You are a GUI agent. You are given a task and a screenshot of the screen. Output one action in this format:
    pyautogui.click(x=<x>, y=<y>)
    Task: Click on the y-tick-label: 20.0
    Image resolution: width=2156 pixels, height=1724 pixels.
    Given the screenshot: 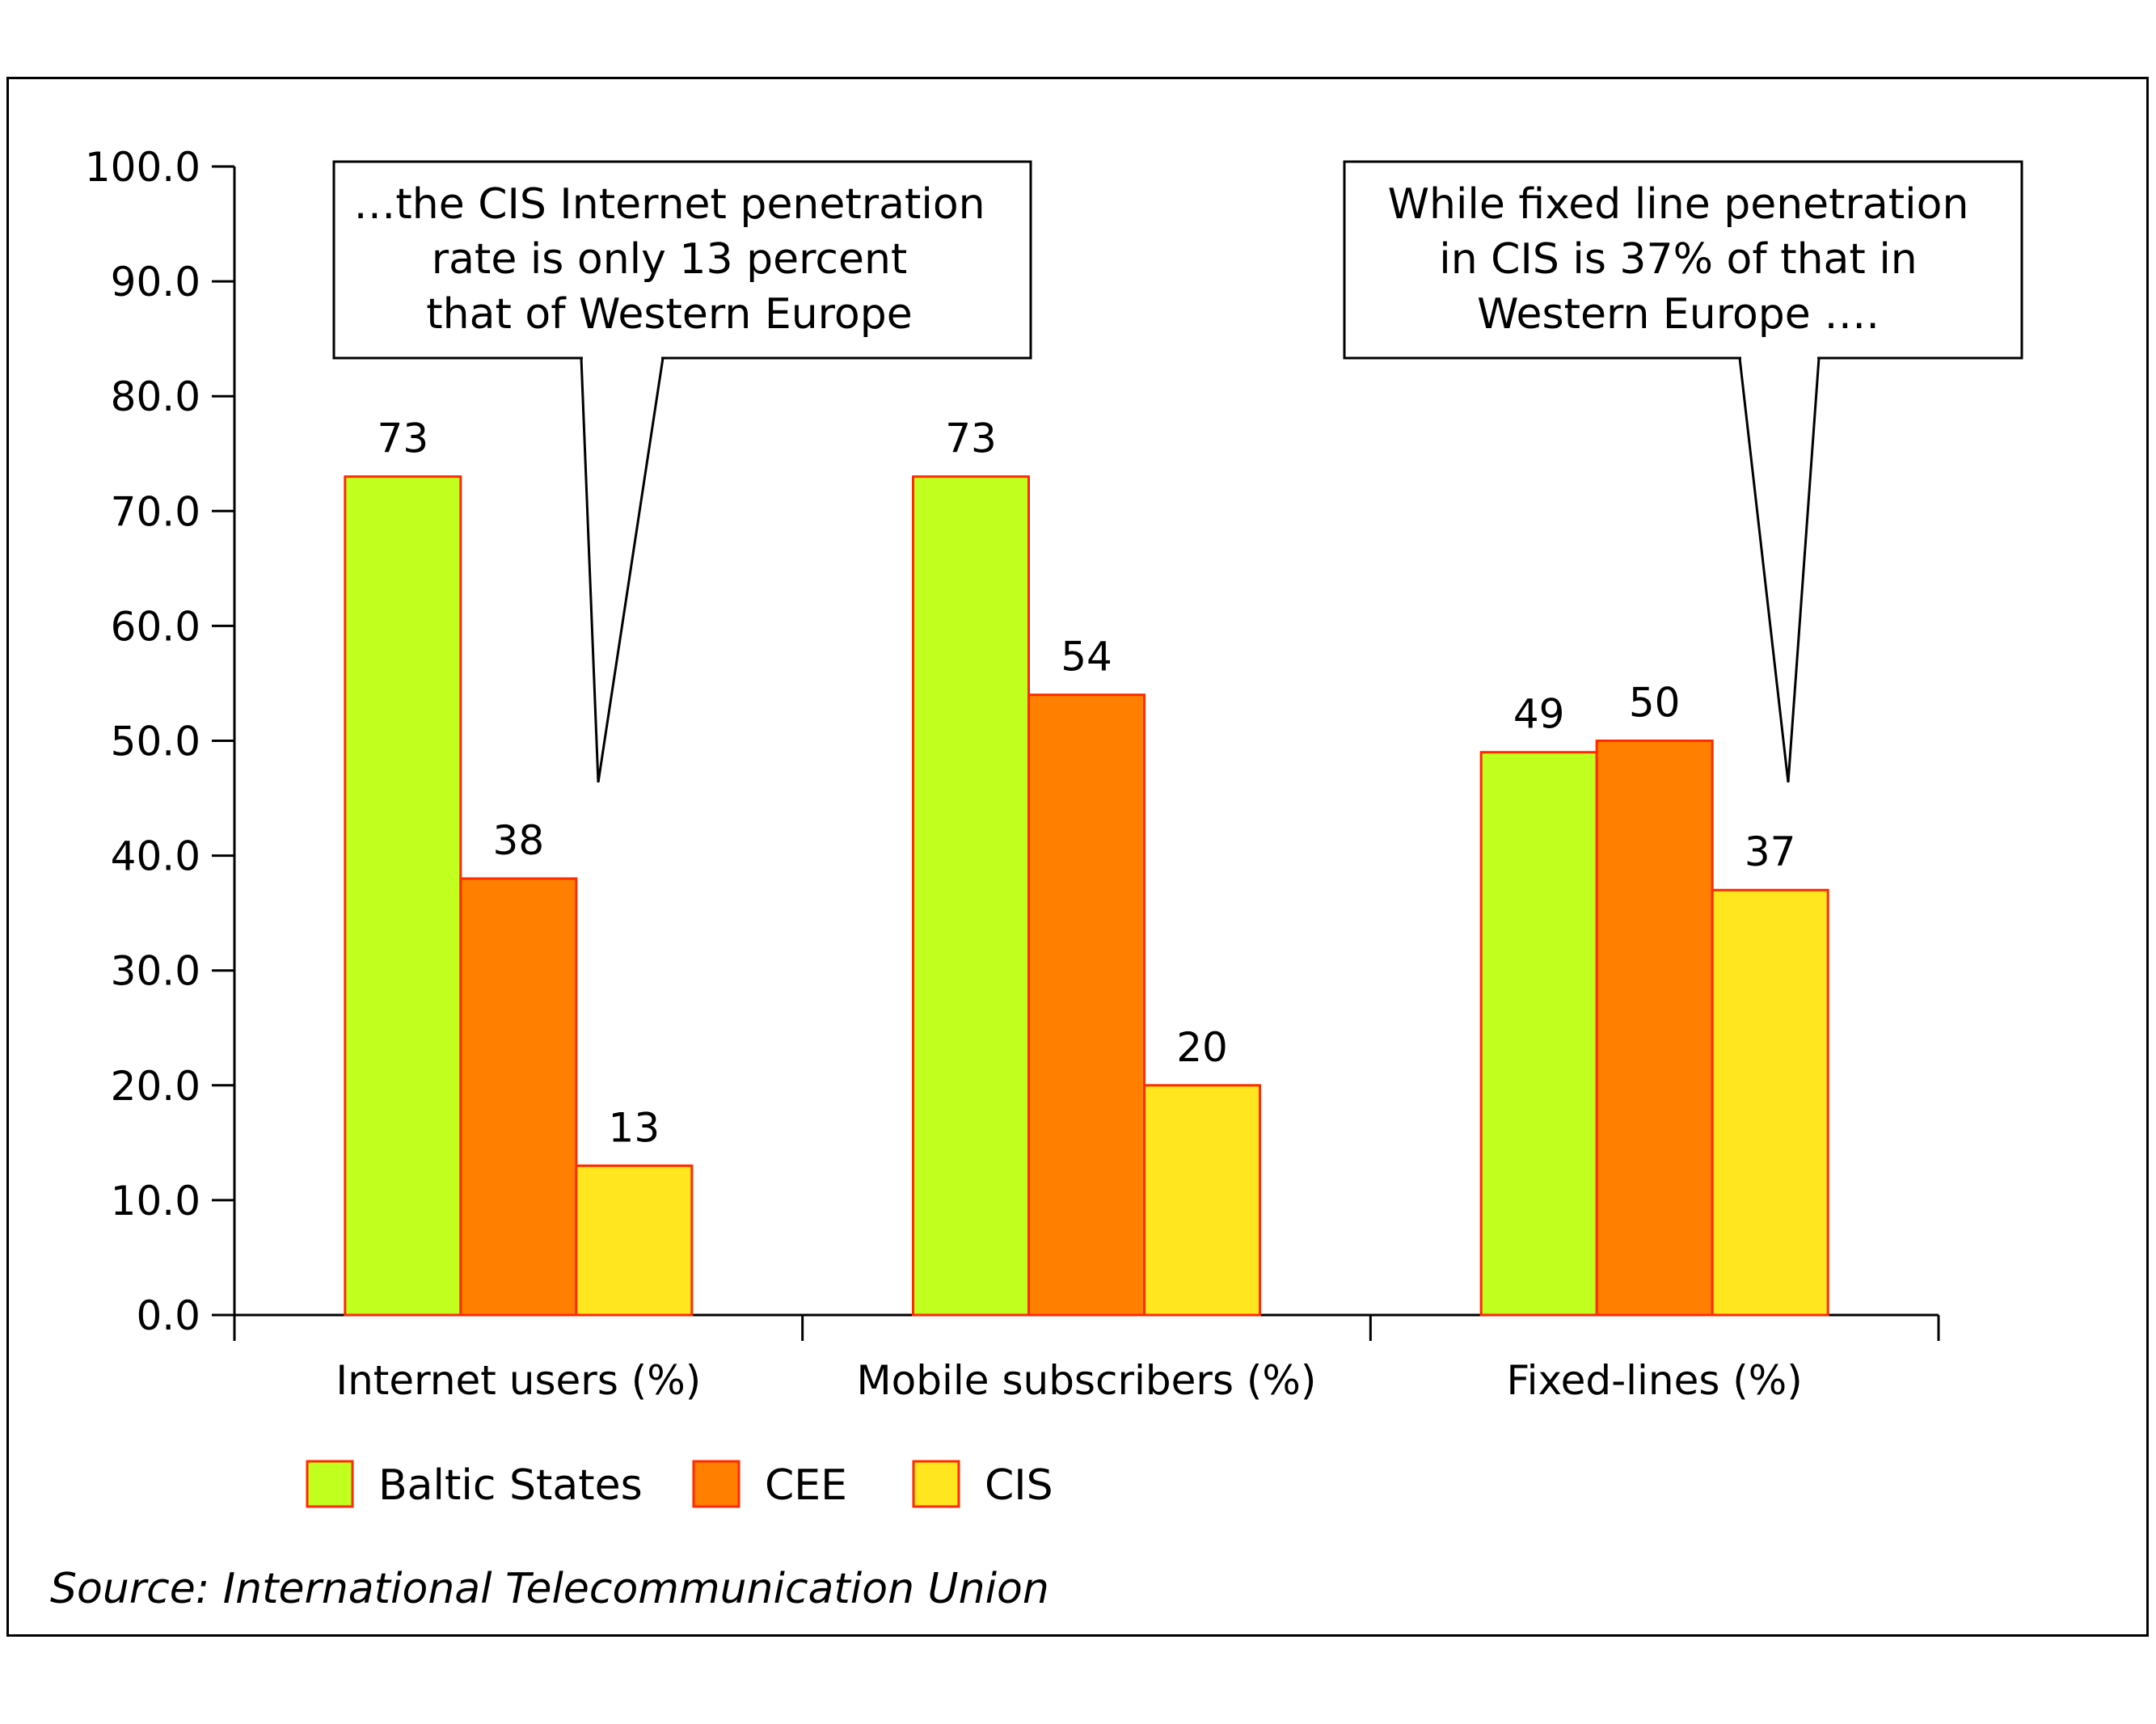 What is the action you would take?
    pyautogui.click(x=156, y=1086)
    